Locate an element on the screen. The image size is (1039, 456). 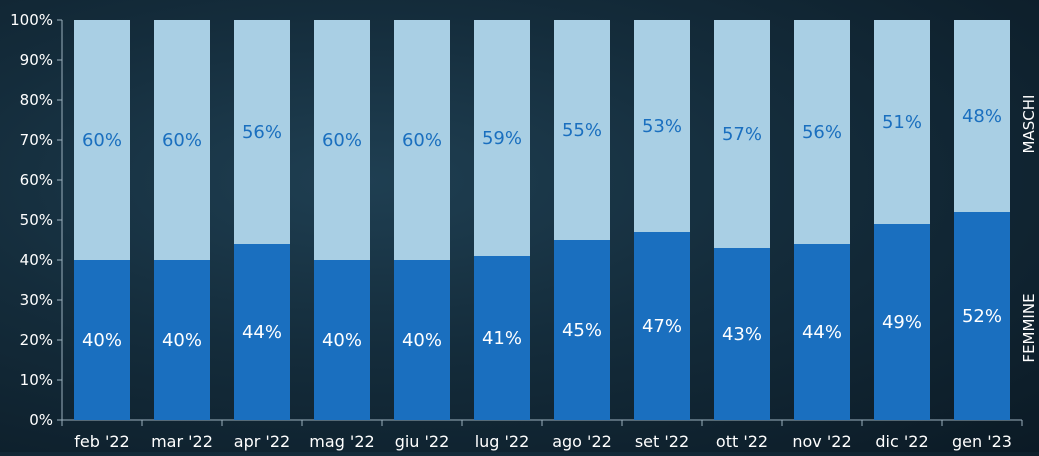
x-tick-label: mar '22 is located at coordinates (182, 441).